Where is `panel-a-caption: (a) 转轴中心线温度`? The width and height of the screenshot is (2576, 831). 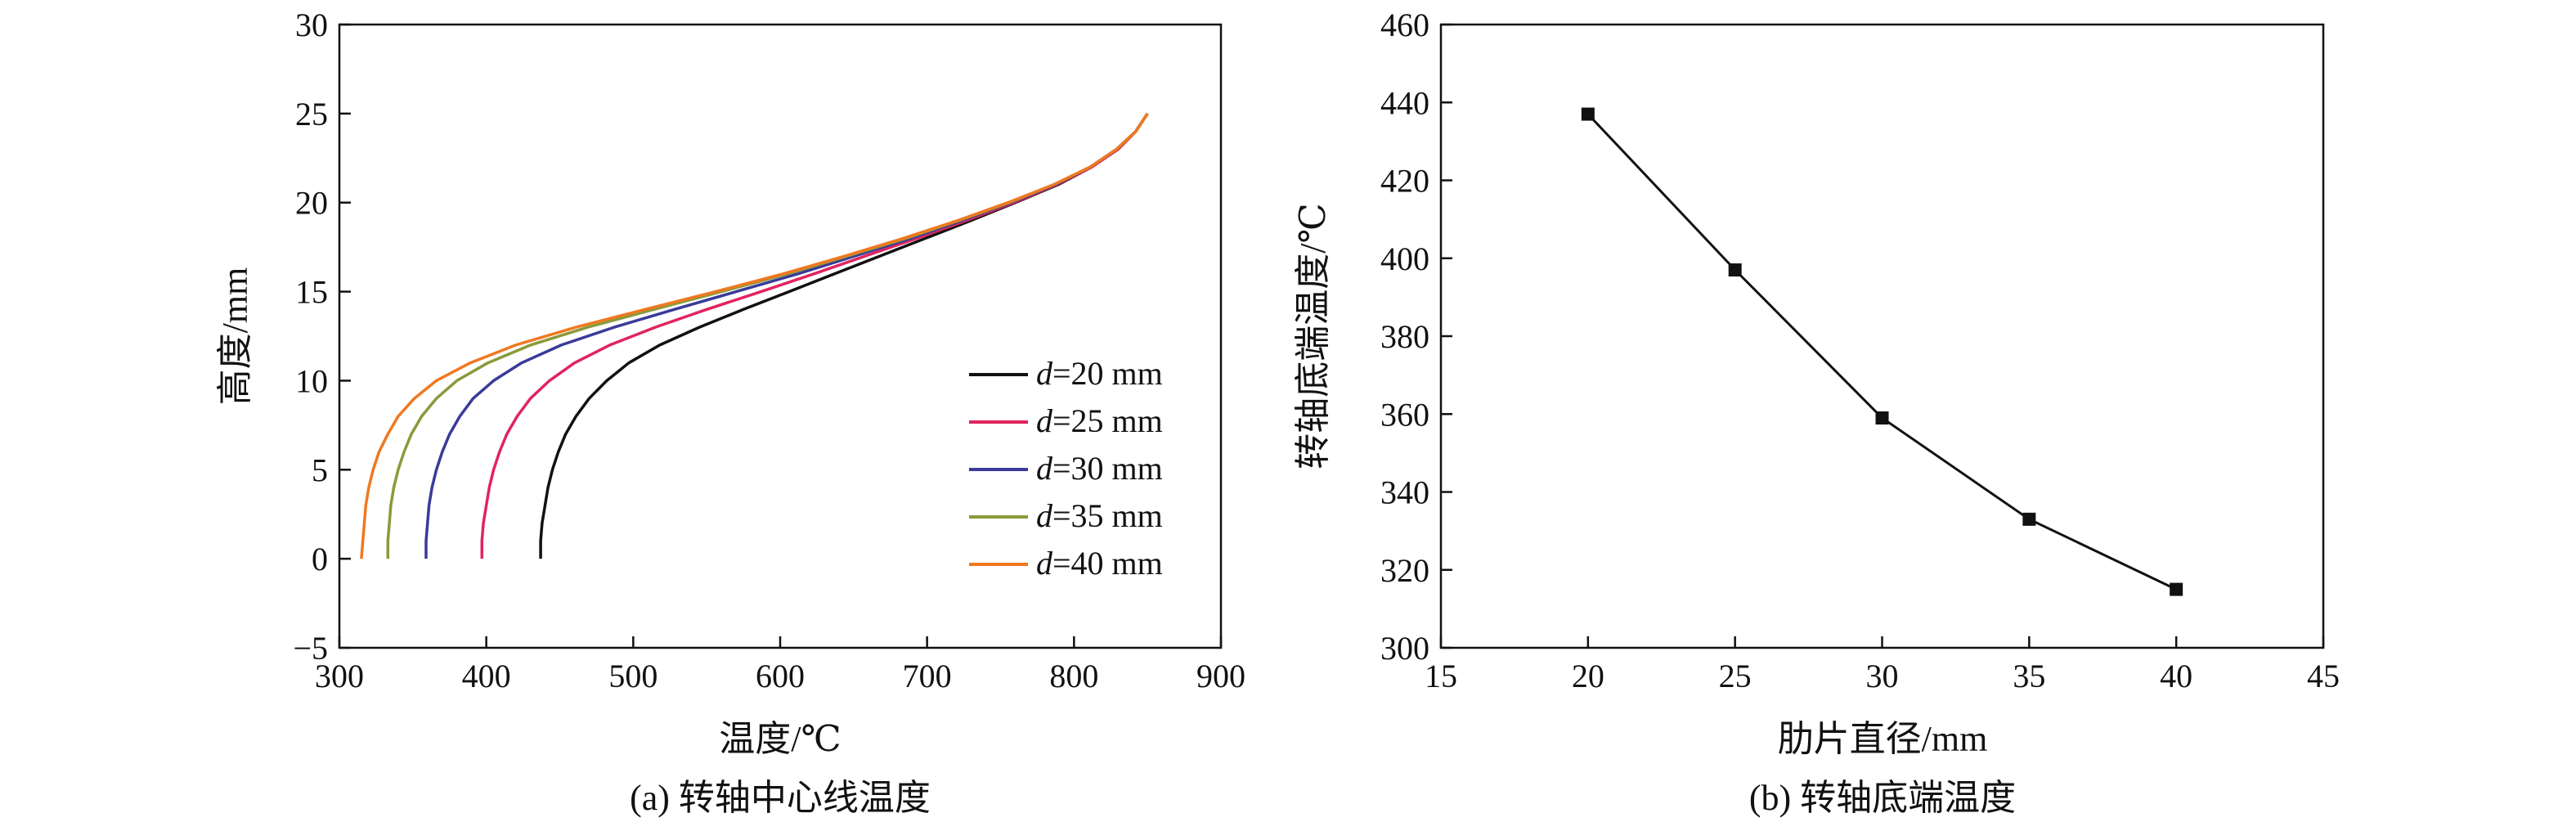 panel-a-caption: (a) 转轴中心线温度 is located at coordinates (781, 798).